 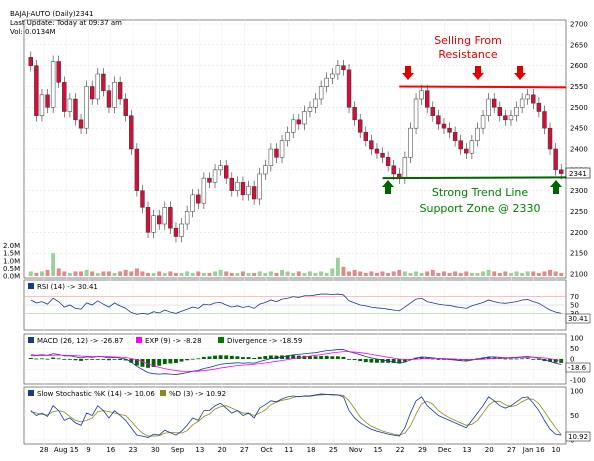 What do you see at coordinates (133, 450) in the screenshot?
I see `date-tick-label: 23` at bounding box center [133, 450].